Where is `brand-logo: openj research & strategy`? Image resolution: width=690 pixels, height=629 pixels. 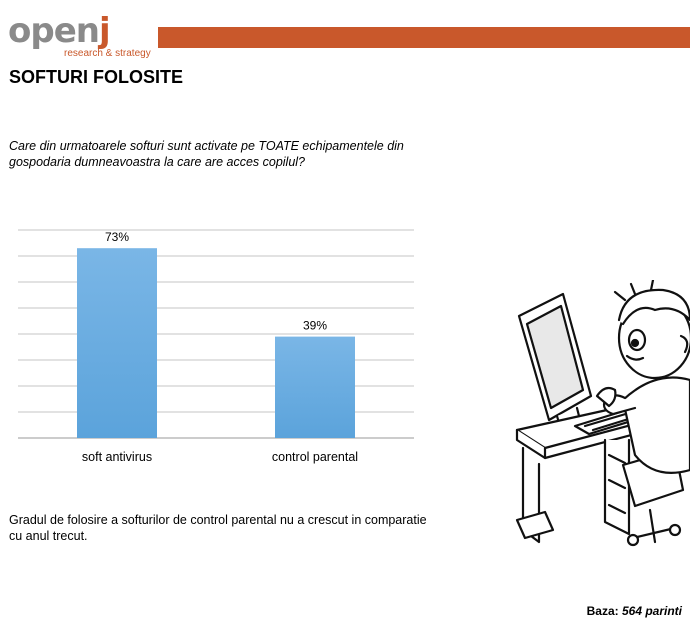
brand-logo: openj research & strategy is located at coordinates (83, 37).